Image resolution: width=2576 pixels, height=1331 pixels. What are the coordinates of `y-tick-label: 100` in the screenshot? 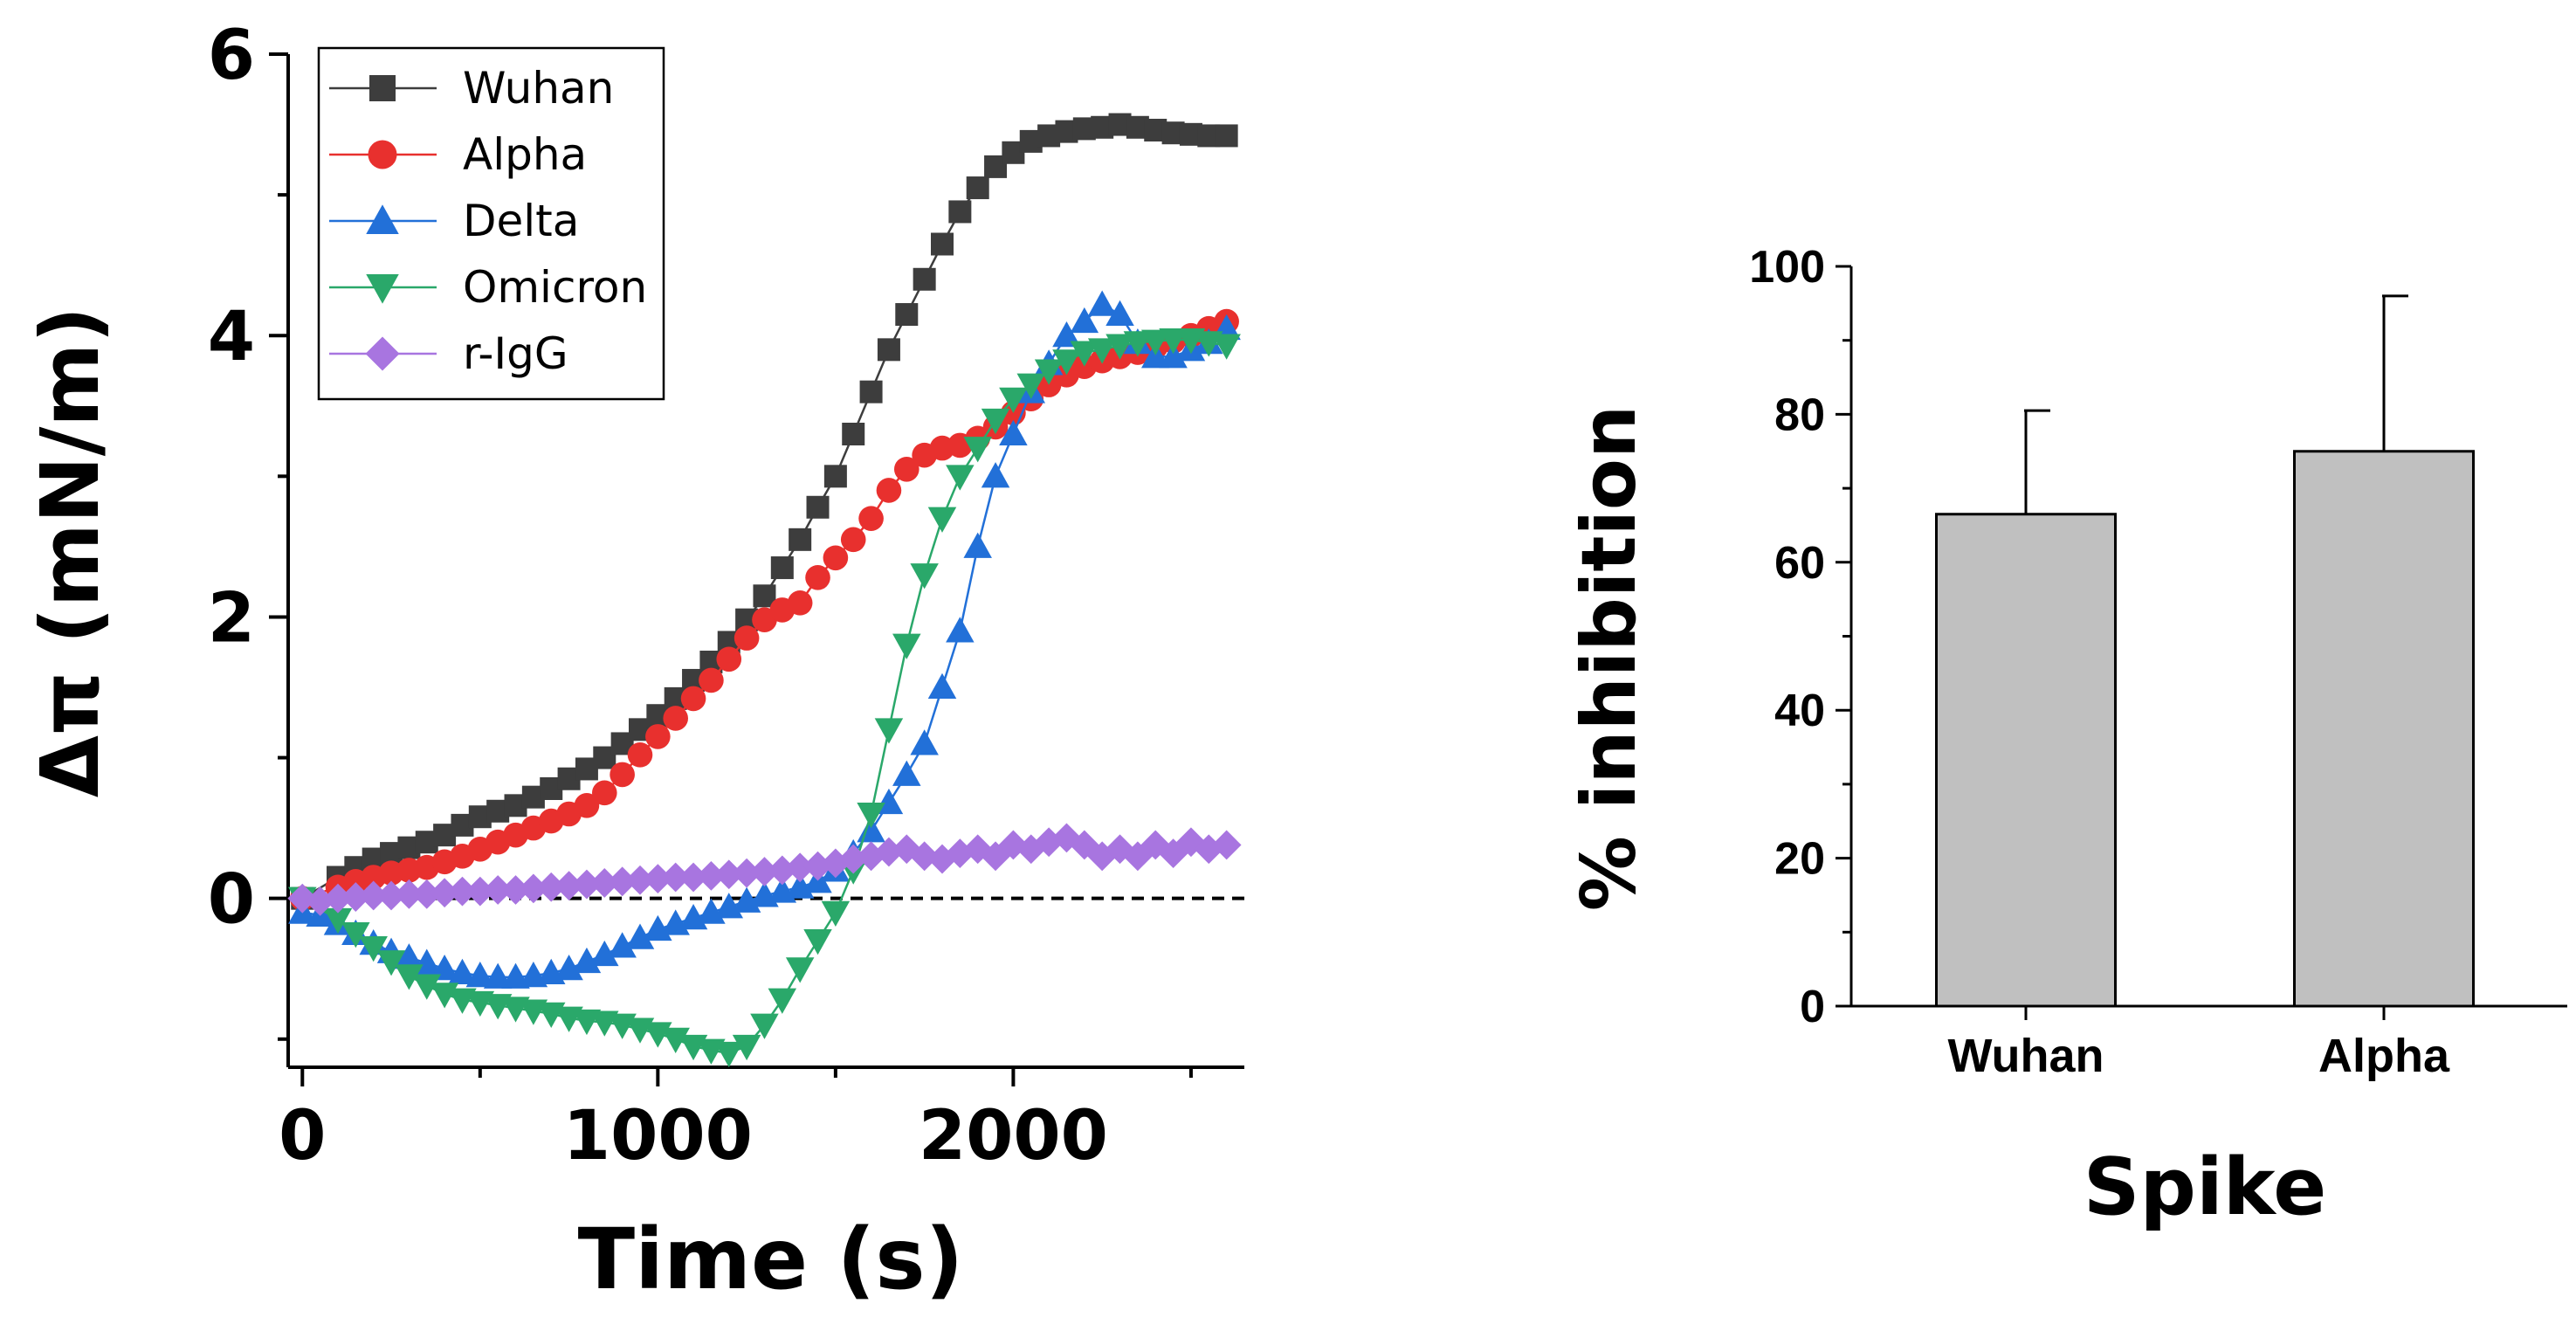 It's located at (1787, 268).